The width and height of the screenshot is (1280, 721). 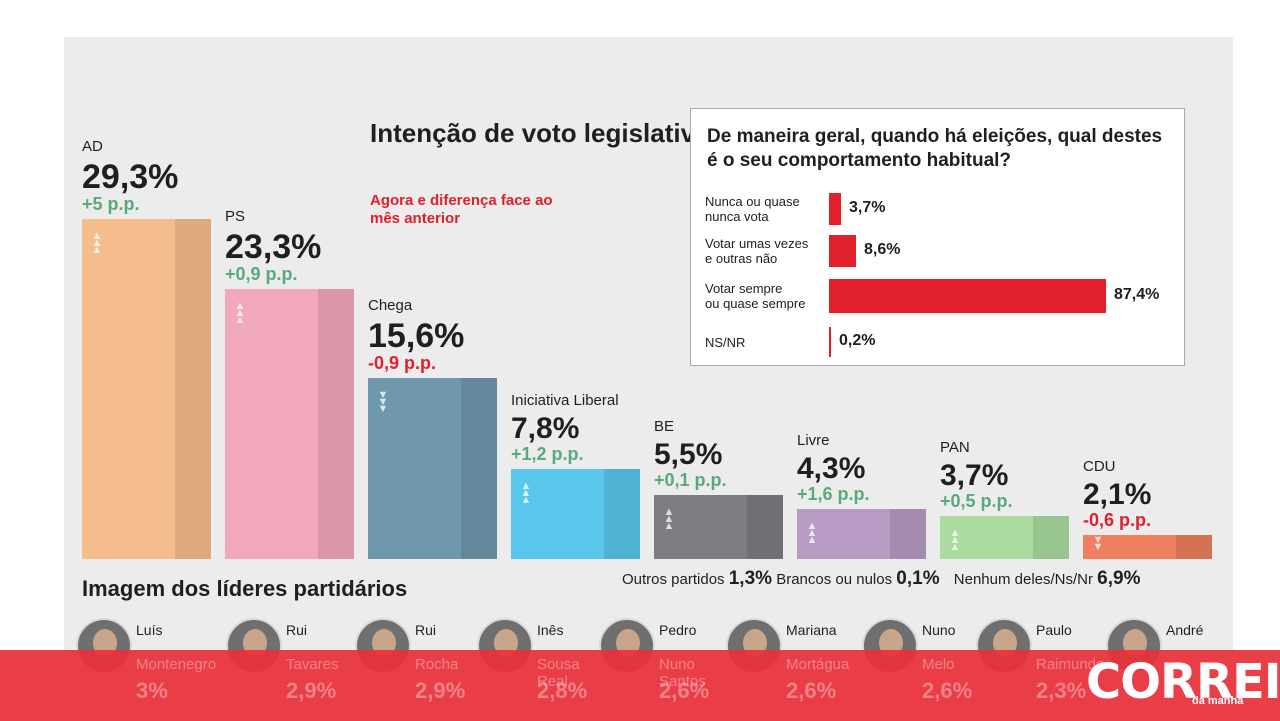 I want to click on leader-name: Mariana, so click(x=811, y=630).